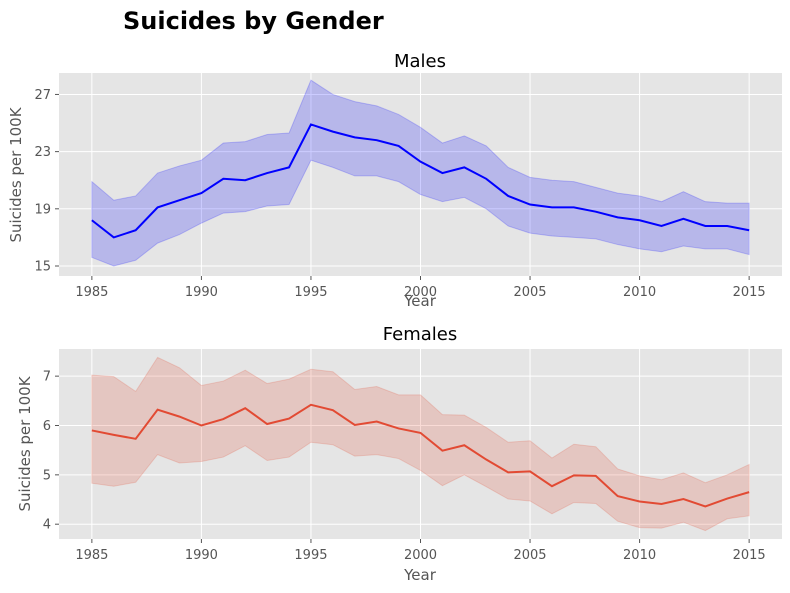 The height and width of the screenshot is (593, 790). I want to click on y-tick-label: 7, so click(47, 377).